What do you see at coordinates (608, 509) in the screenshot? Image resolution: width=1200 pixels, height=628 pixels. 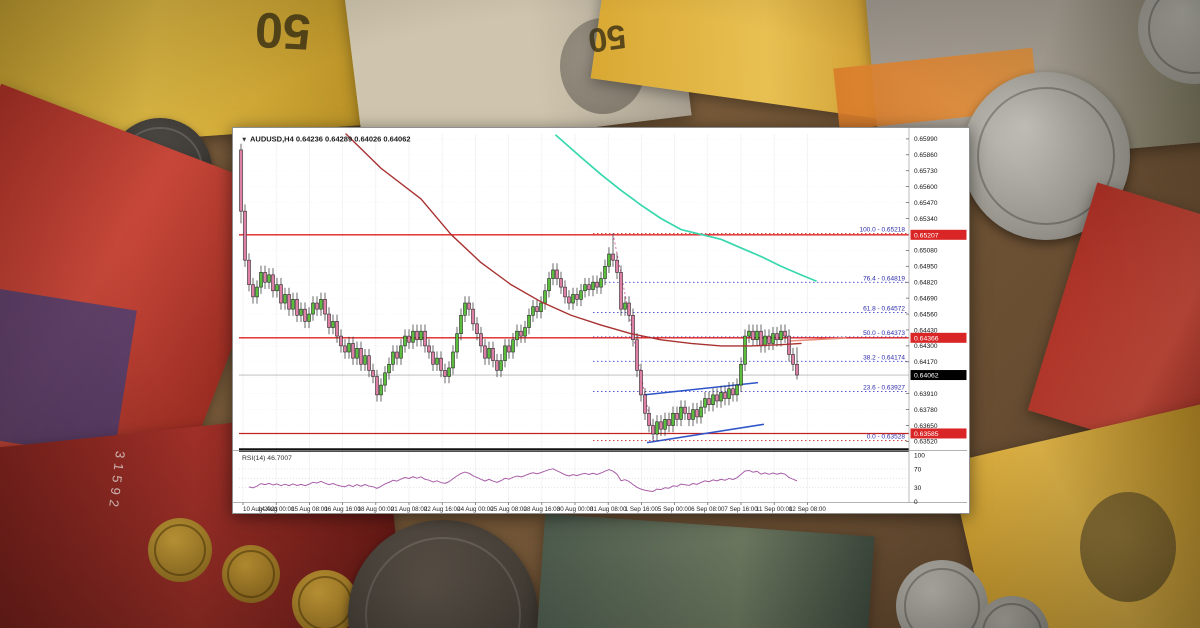 I see `time-axis-label: 31 Aug 08:00` at bounding box center [608, 509].